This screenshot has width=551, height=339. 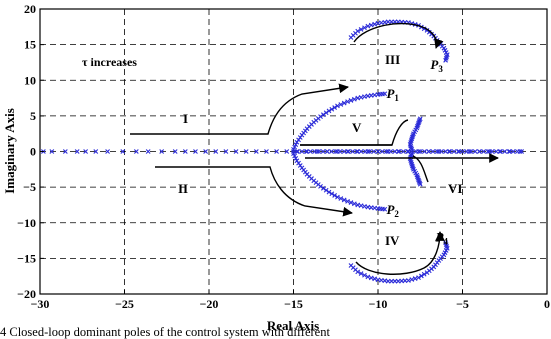 What do you see at coordinates (293, 304) in the screenshot?
I see `x-tick-label: −15` at bounding box center [293, 304].